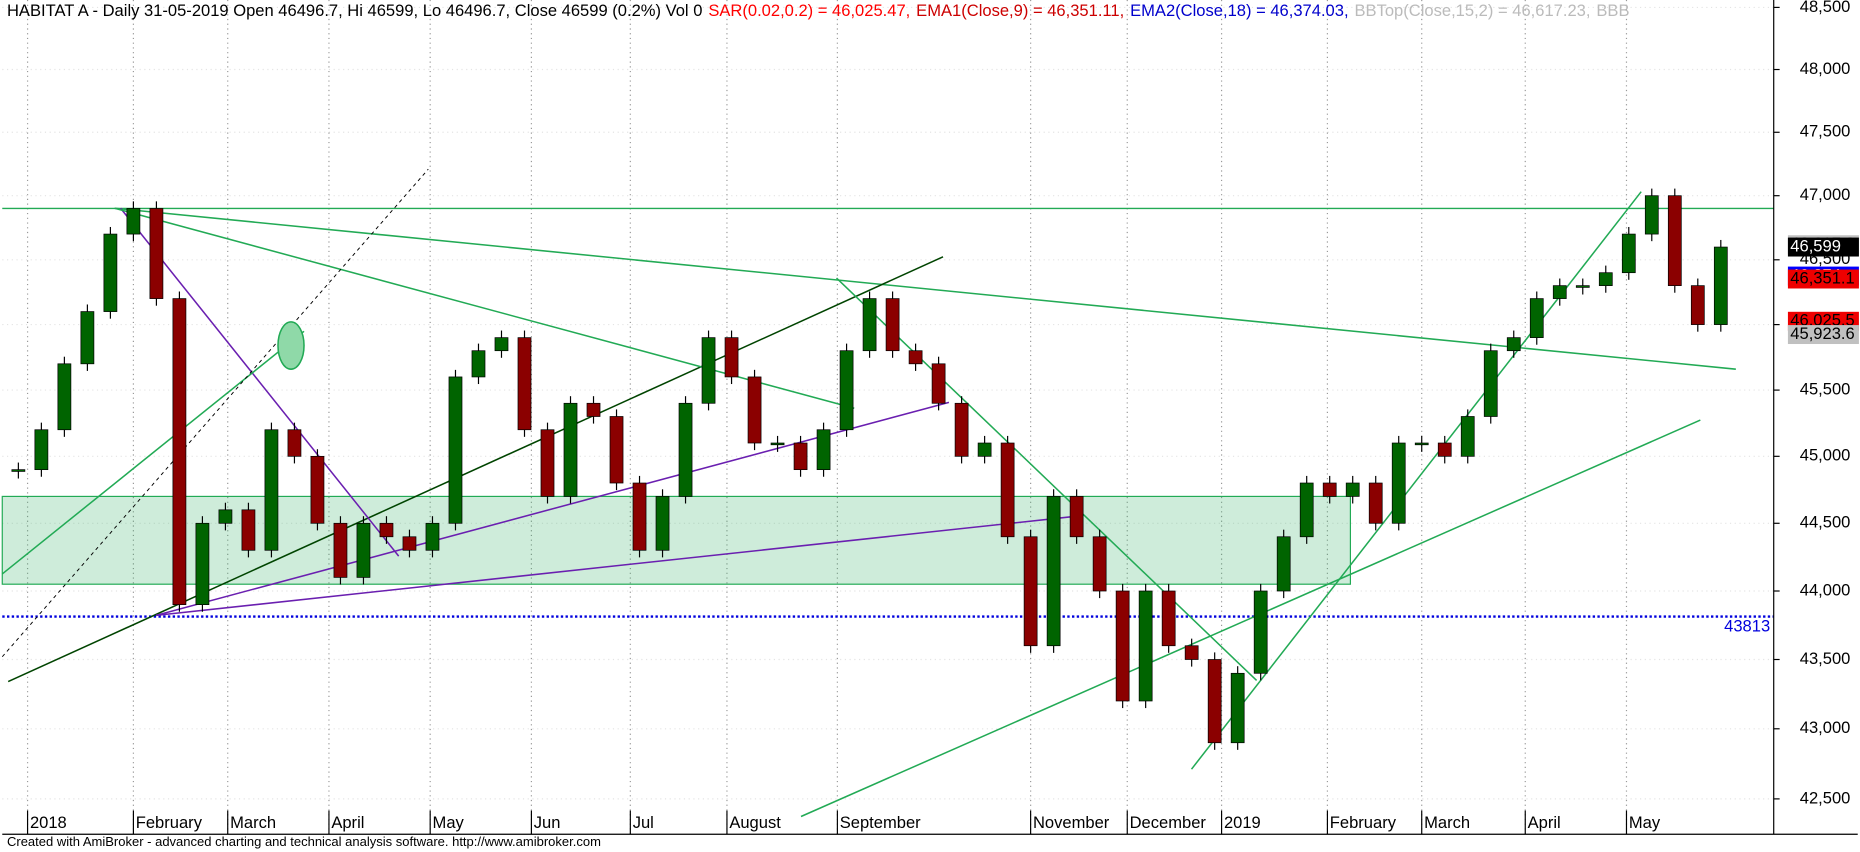 The width and height of the screenshot is (1860, 852). I want to click on price-label: 46,351.1, so click(1822, 277).